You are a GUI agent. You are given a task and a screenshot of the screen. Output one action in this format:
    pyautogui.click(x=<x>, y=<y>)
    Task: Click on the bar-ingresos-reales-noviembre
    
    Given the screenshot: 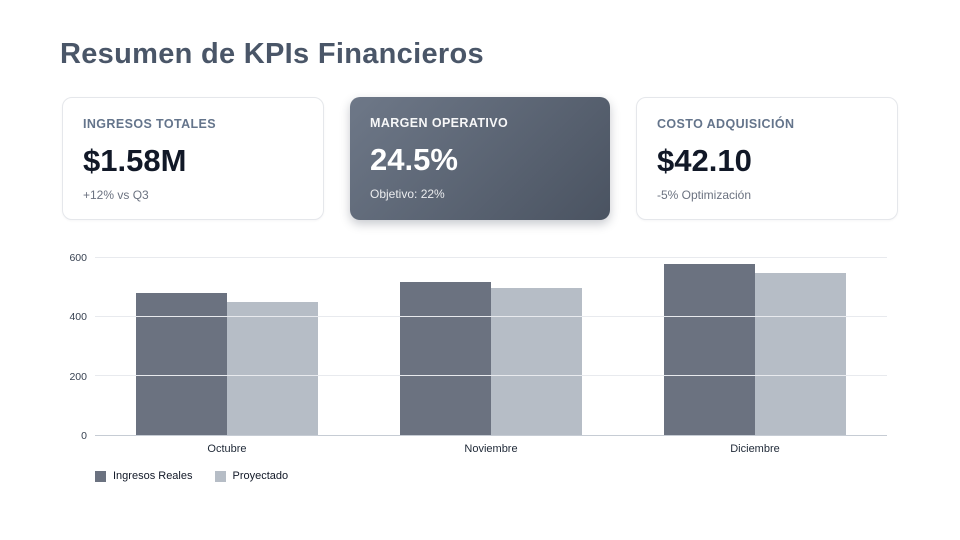 What is the action you would take?
    pyautogui.click(x=445, y=358)
    